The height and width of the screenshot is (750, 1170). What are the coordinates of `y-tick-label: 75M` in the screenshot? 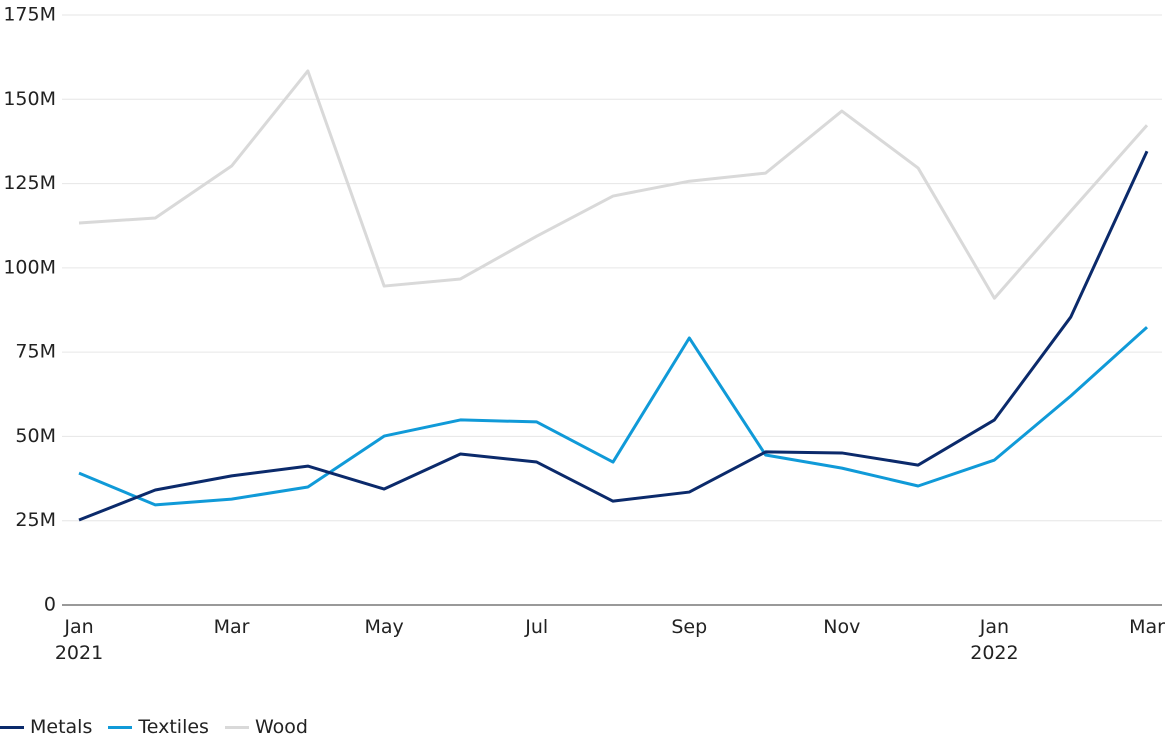 It's located at (35, 352).